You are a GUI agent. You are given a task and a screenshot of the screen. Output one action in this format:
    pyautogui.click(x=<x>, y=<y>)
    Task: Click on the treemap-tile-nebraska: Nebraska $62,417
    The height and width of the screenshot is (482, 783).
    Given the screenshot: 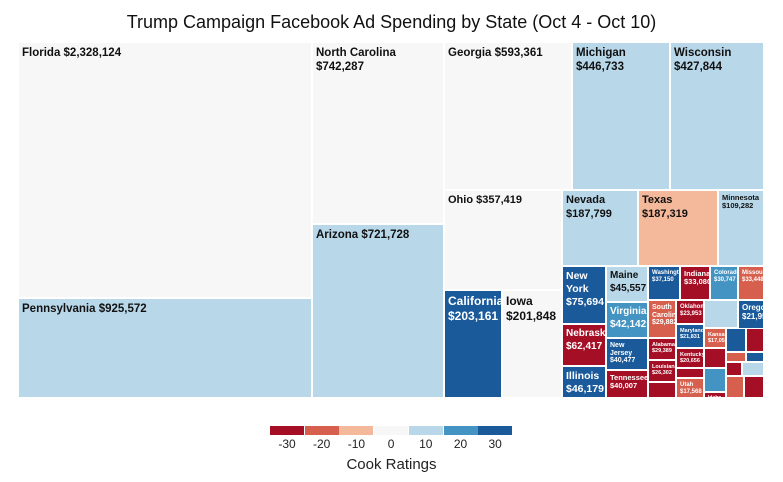 What is the action you would take?
    pyautogui.click(x=584, y=345)
    